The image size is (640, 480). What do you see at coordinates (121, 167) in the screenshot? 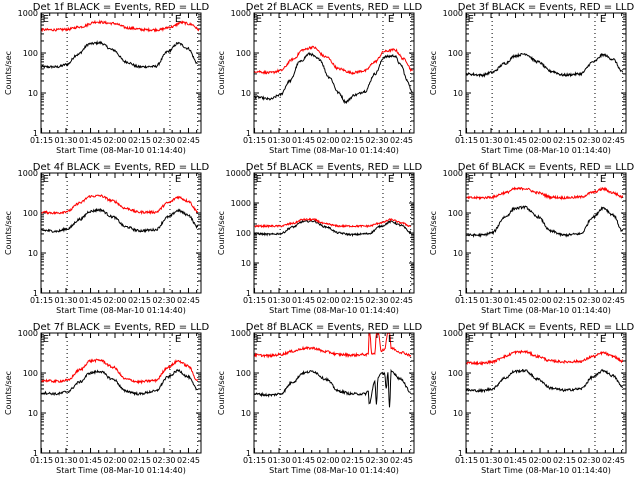
I see `chart-title: Det 4f BLACK = Events, RED = LLD` at bounding box center [121, 167].